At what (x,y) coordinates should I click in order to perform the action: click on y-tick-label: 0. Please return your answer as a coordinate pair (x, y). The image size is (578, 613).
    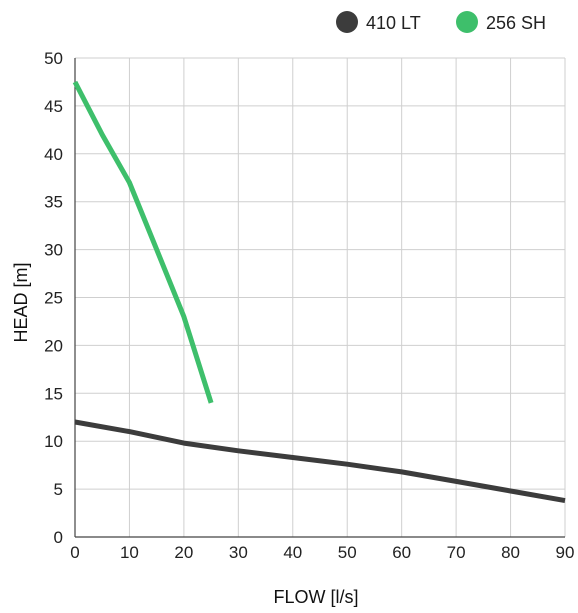
    Looking at the image, I should click on (58, 537).